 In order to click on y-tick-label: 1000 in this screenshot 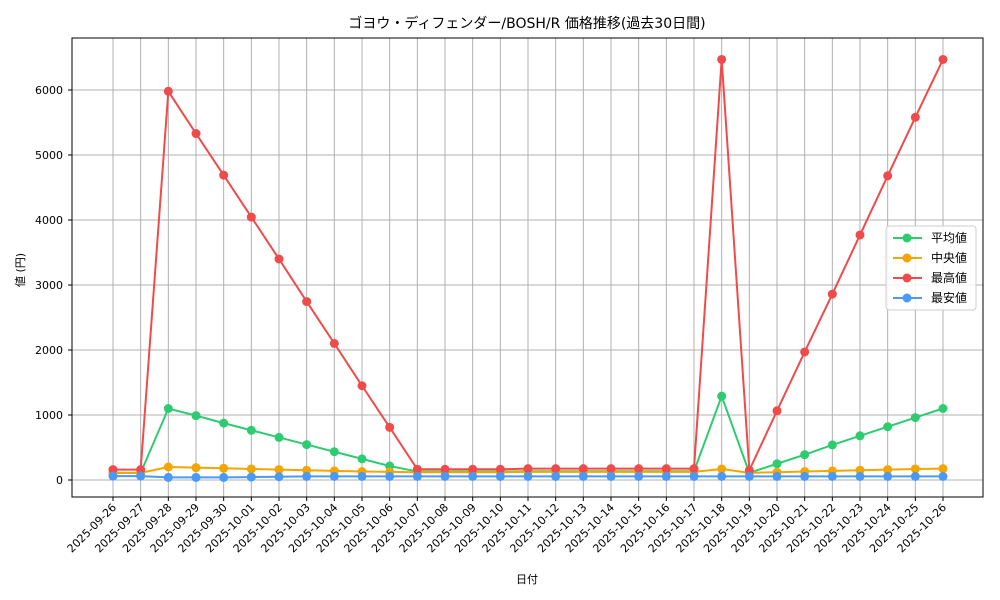, I will do `click(49, 415)`.